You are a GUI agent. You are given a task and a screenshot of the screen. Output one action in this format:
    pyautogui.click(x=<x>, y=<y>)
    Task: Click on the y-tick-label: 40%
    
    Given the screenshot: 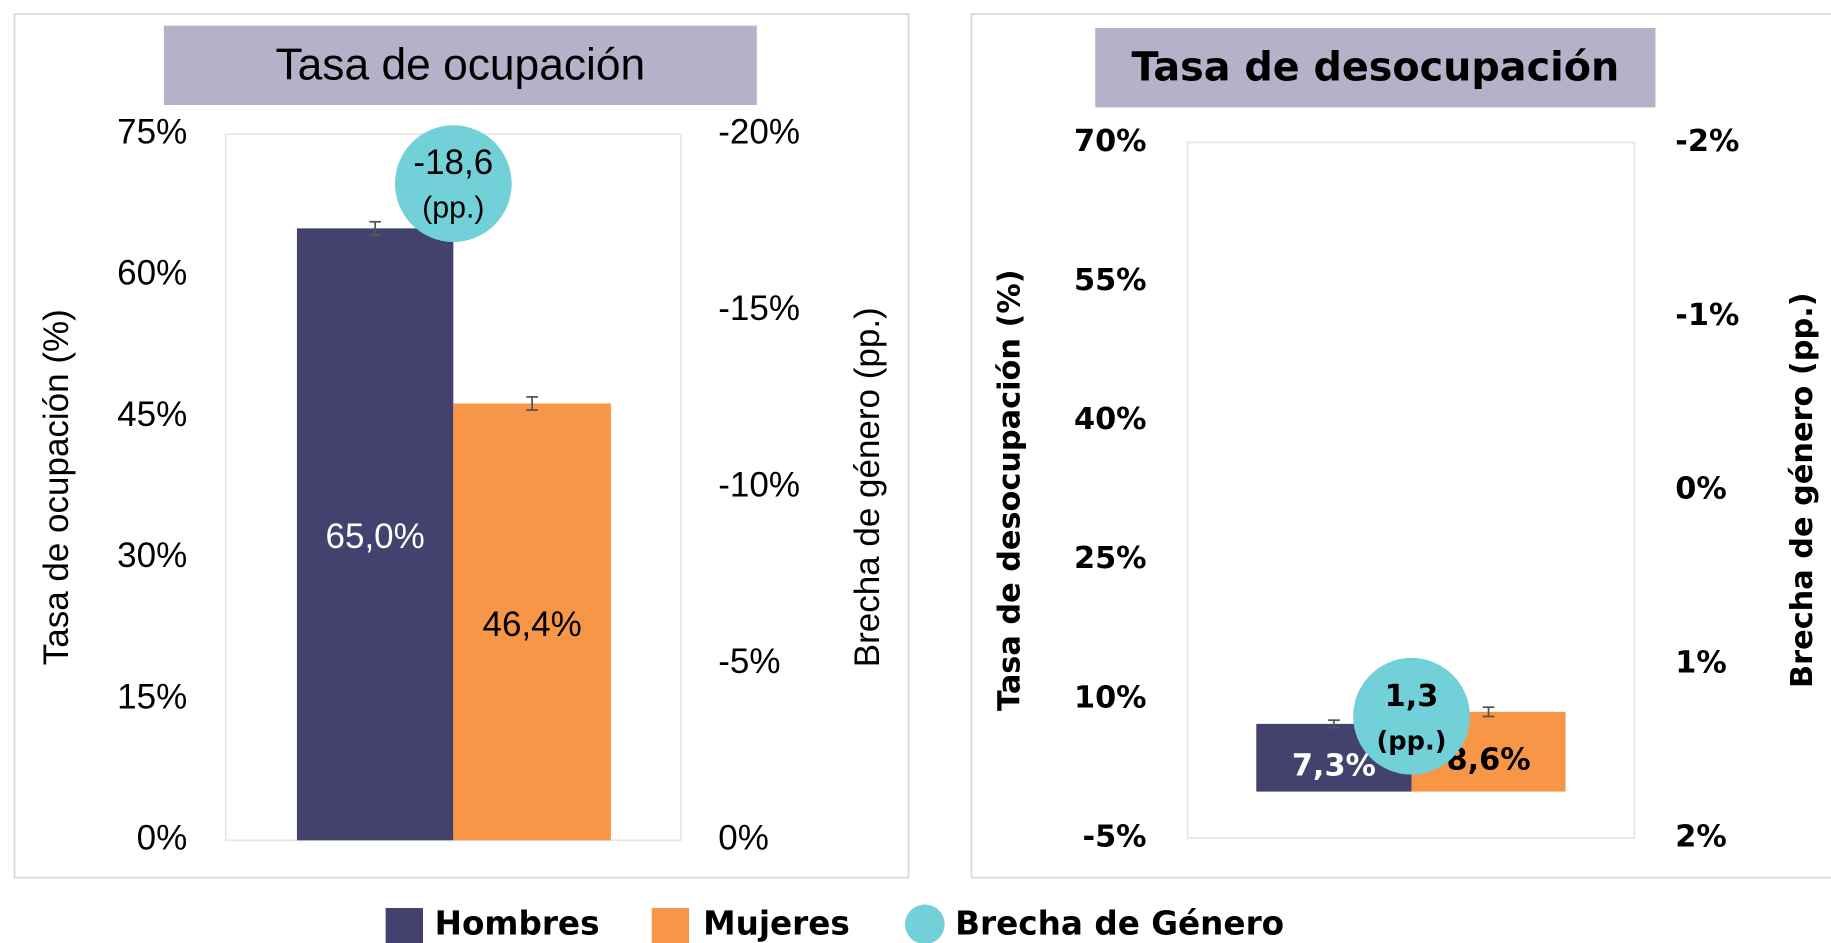 What is the action you would take?
    pyautogui.click(x=1110, y=419)
    